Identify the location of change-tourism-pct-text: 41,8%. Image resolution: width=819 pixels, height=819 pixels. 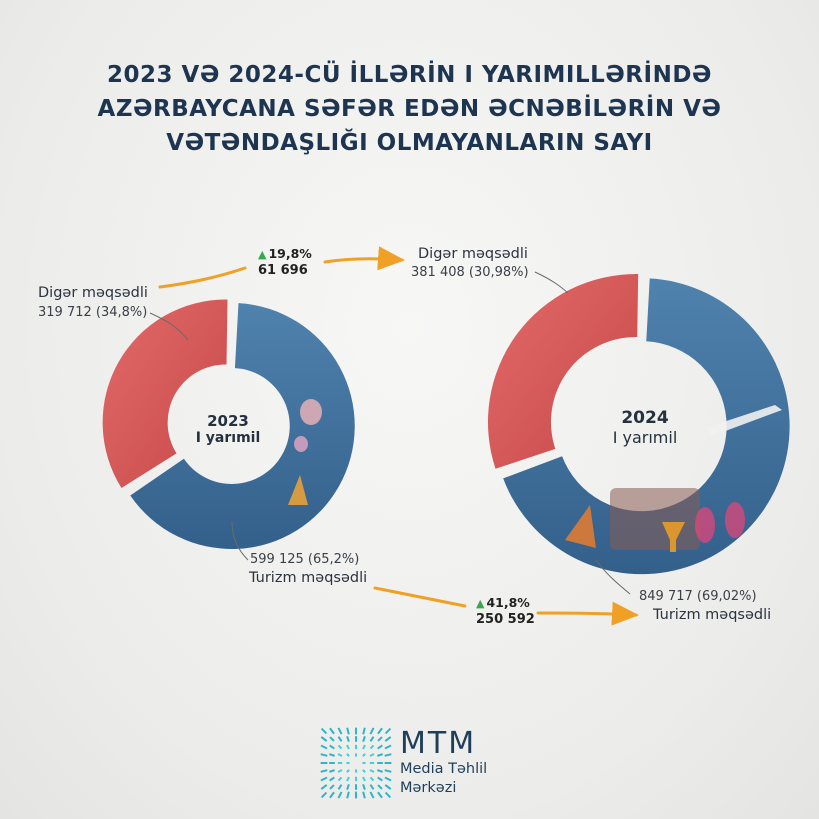
(508, 602).